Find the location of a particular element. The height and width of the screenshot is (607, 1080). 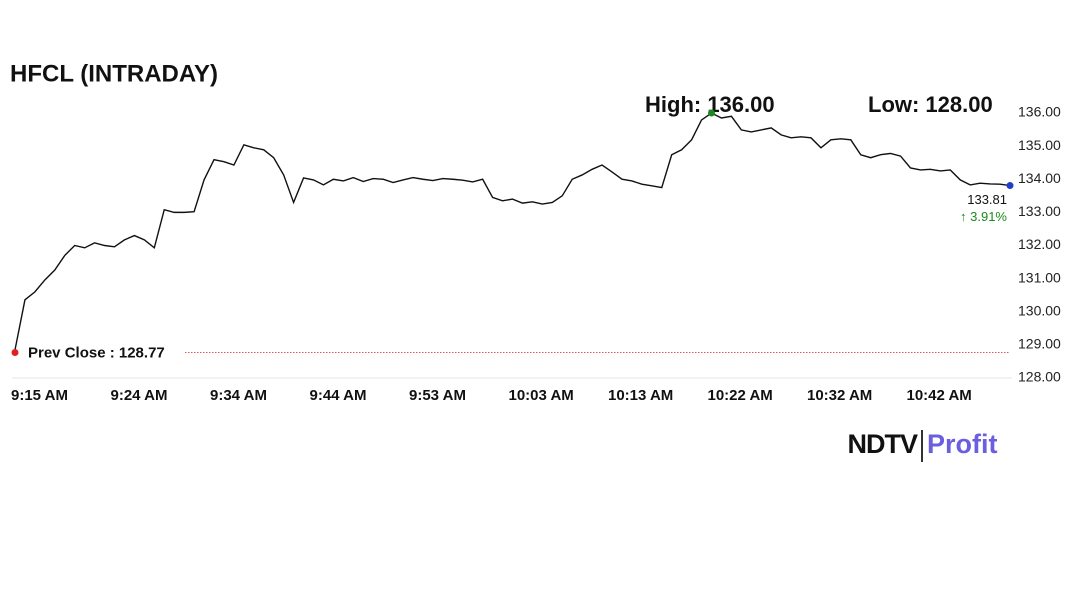

y-tick-label: 128.00 is located at coordinates (1039, 377).